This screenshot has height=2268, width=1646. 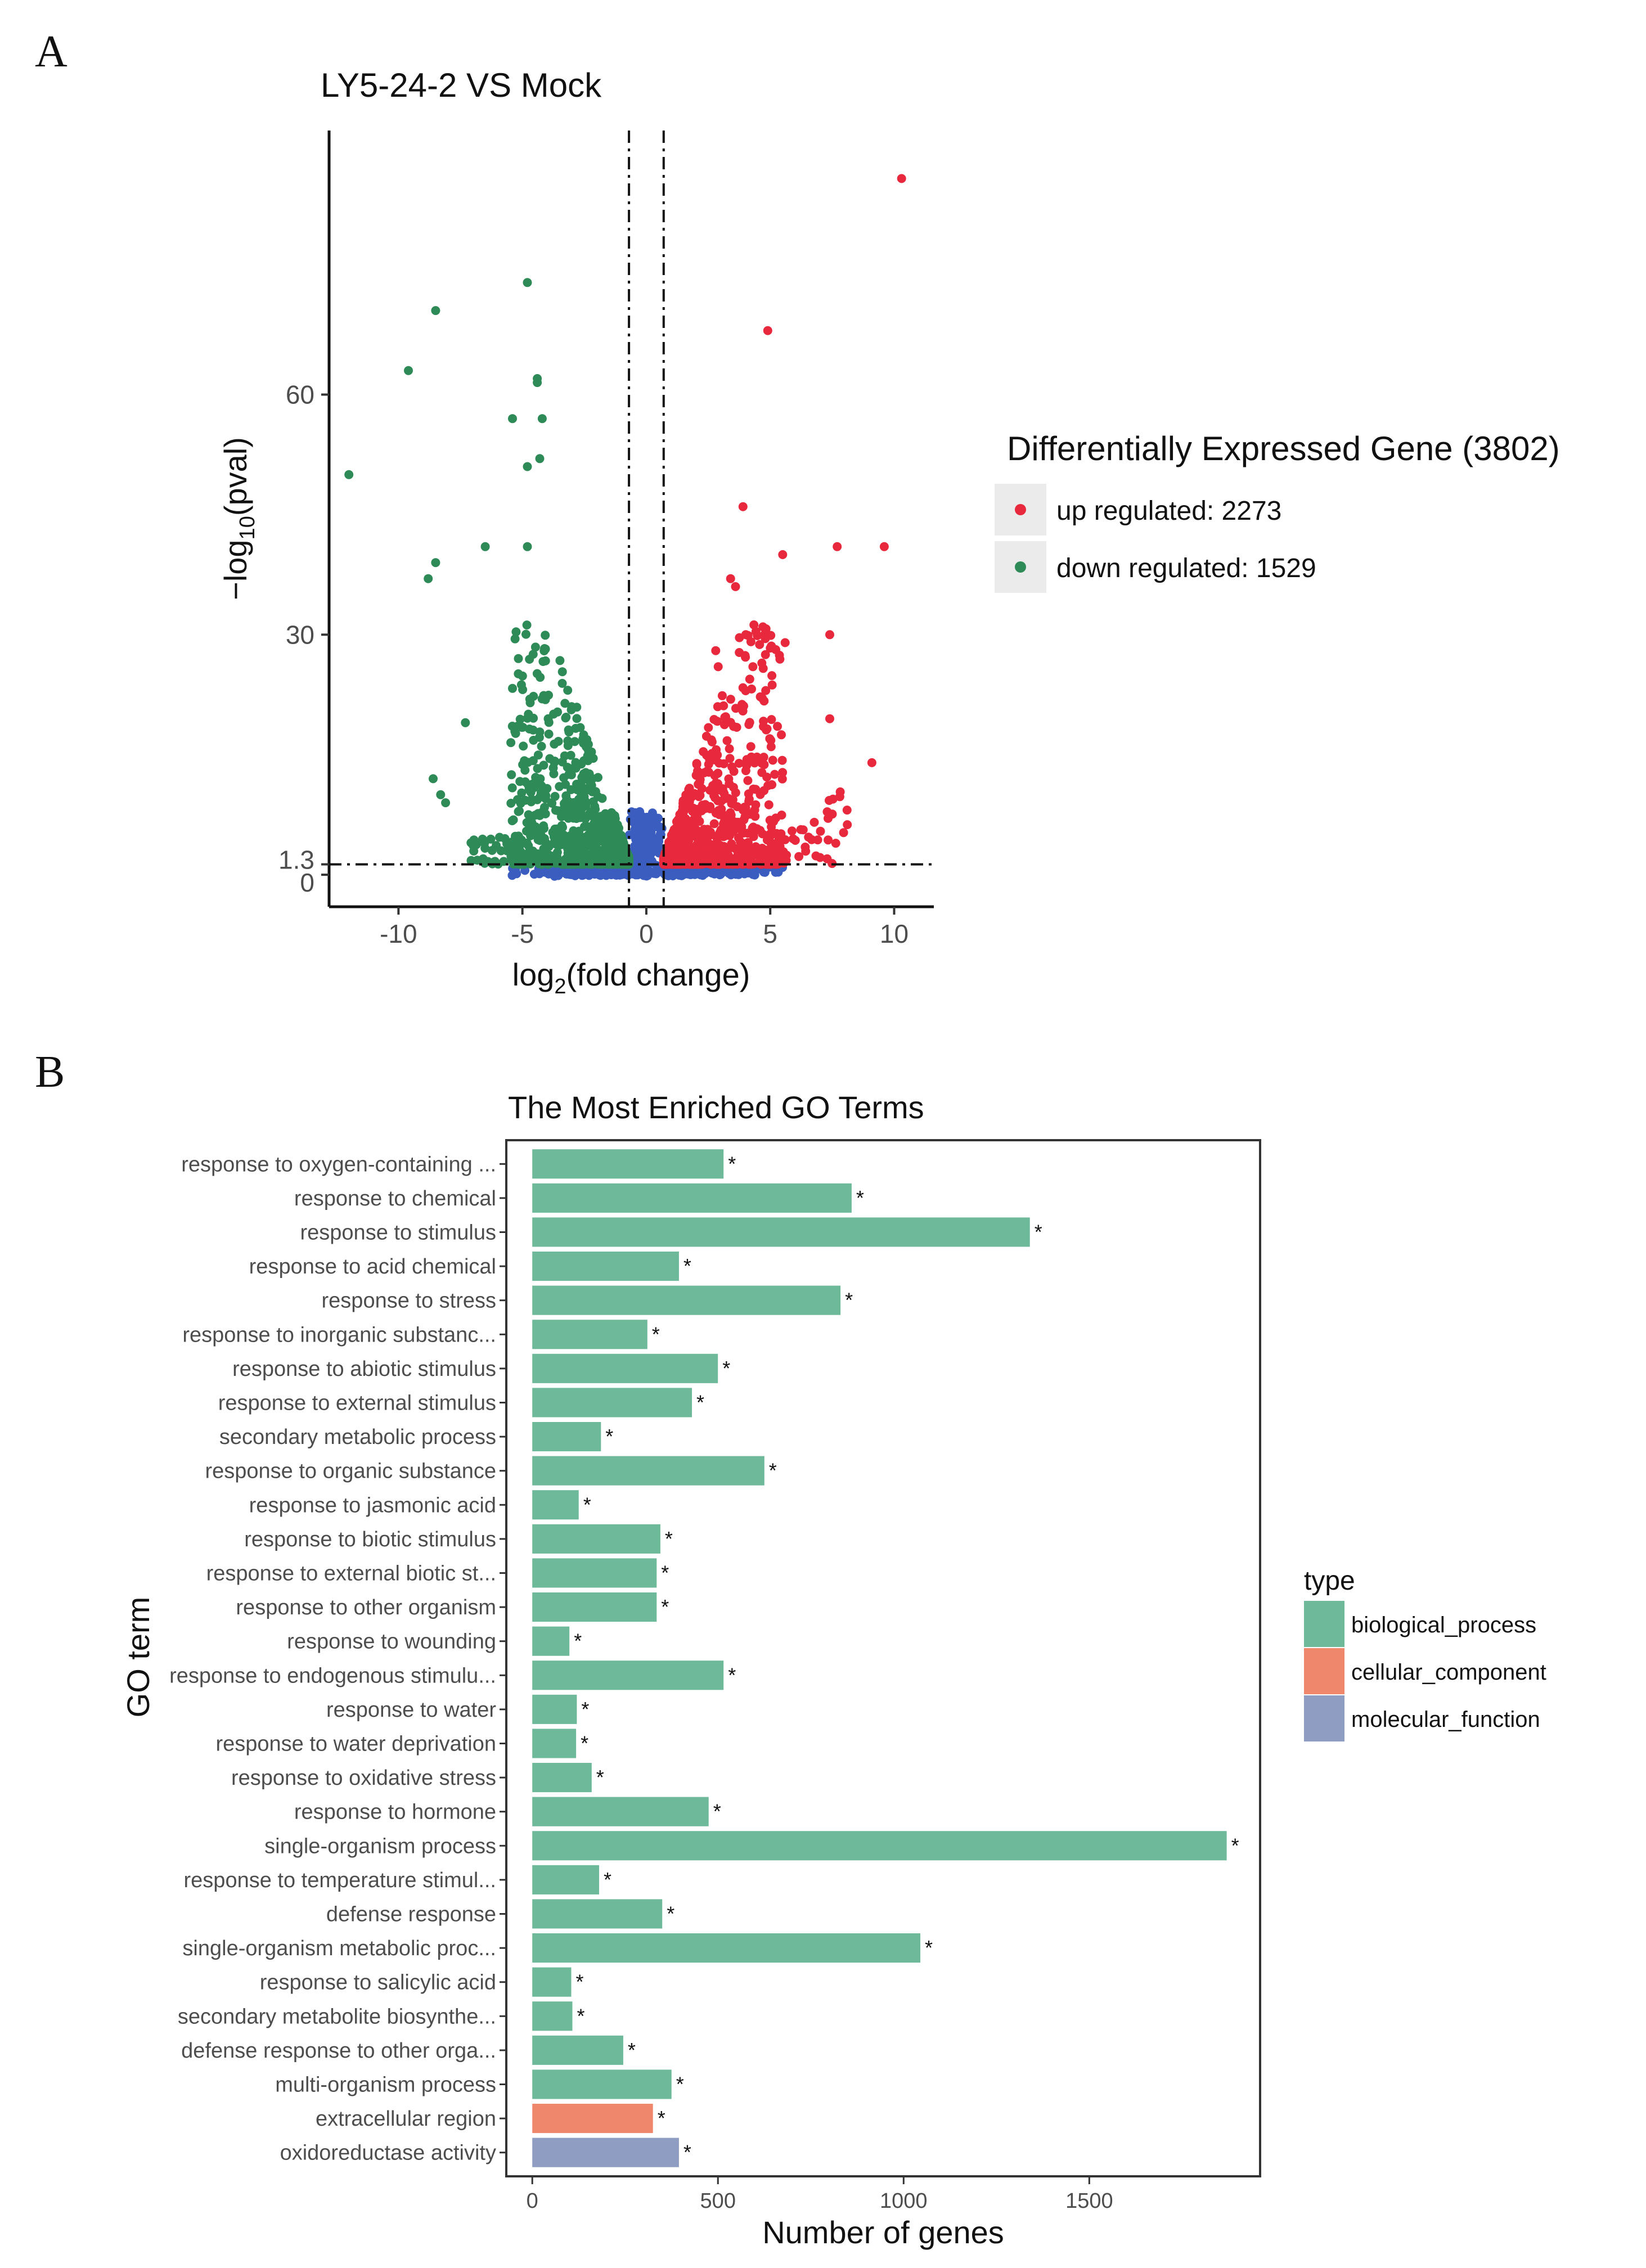 What do you see at coordinates (522, 933) in the screenshot?
I see `x-tick-label: -5` at bounding box center [522, 933].